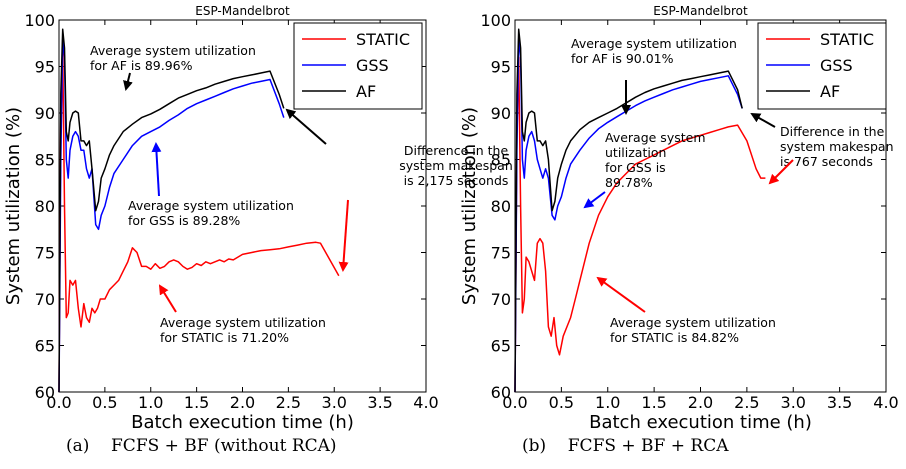 The width and height of the screenshot is (906, 469). What do you see at coordinates (456, 180) in the screenshot?
I see `annotation-line: is 2,175 seconds` at bounding box center [456, 180].